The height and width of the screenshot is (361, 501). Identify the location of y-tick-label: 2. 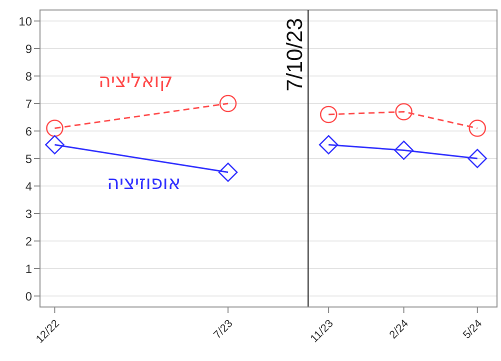
(28, 241).